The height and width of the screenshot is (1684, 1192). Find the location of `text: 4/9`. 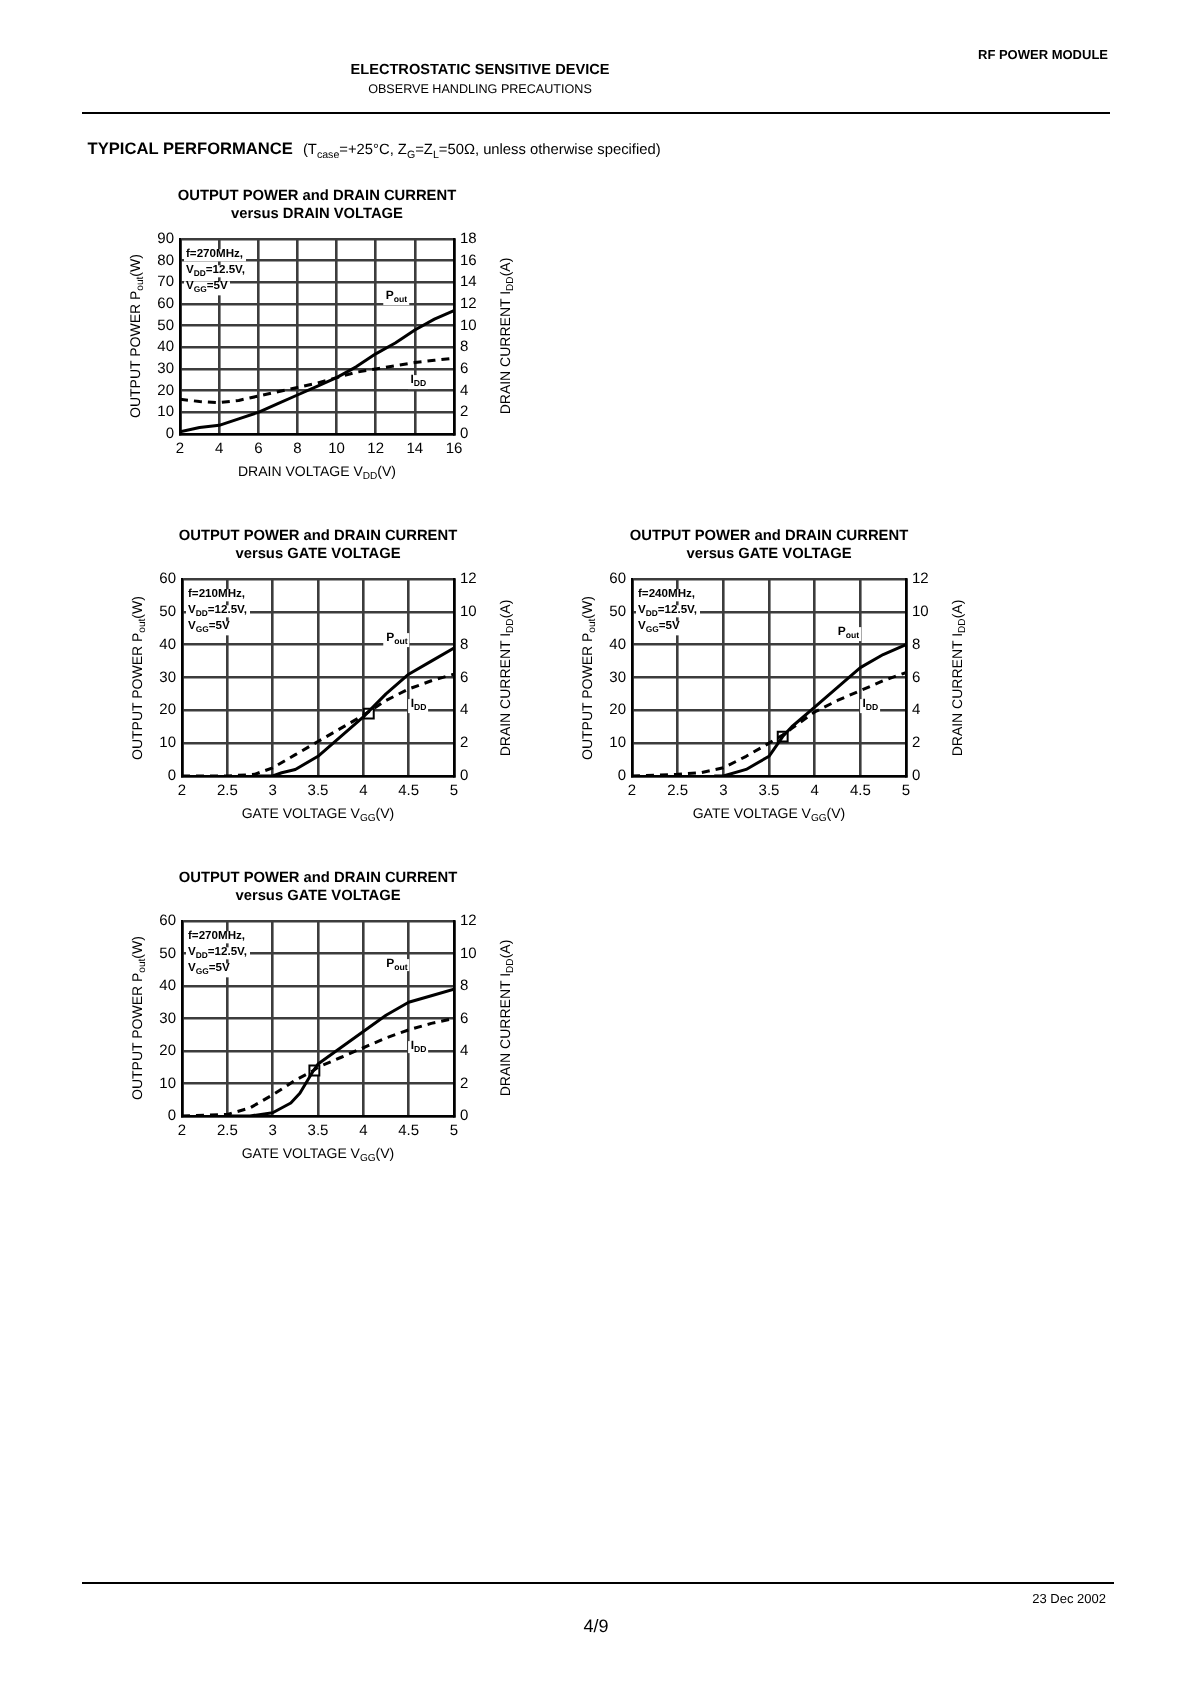

text: 4/9 is located at coordinates (596, 1625).